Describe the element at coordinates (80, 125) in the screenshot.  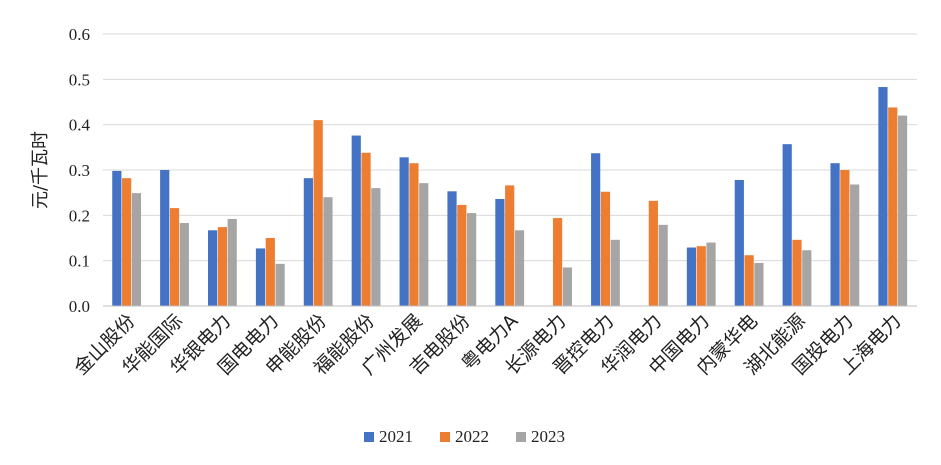
I see `y-tick-label: 0.4` at that location.